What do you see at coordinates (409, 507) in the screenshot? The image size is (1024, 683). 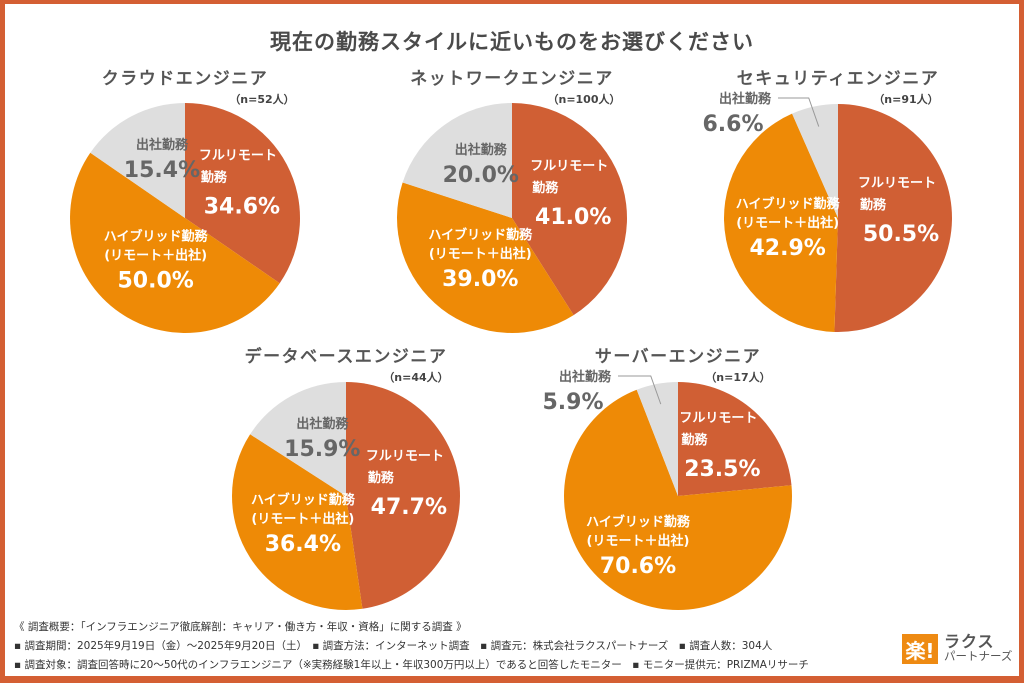 I see `slice-value-full-remote: 47.7%` at bounding box center [409, 507].